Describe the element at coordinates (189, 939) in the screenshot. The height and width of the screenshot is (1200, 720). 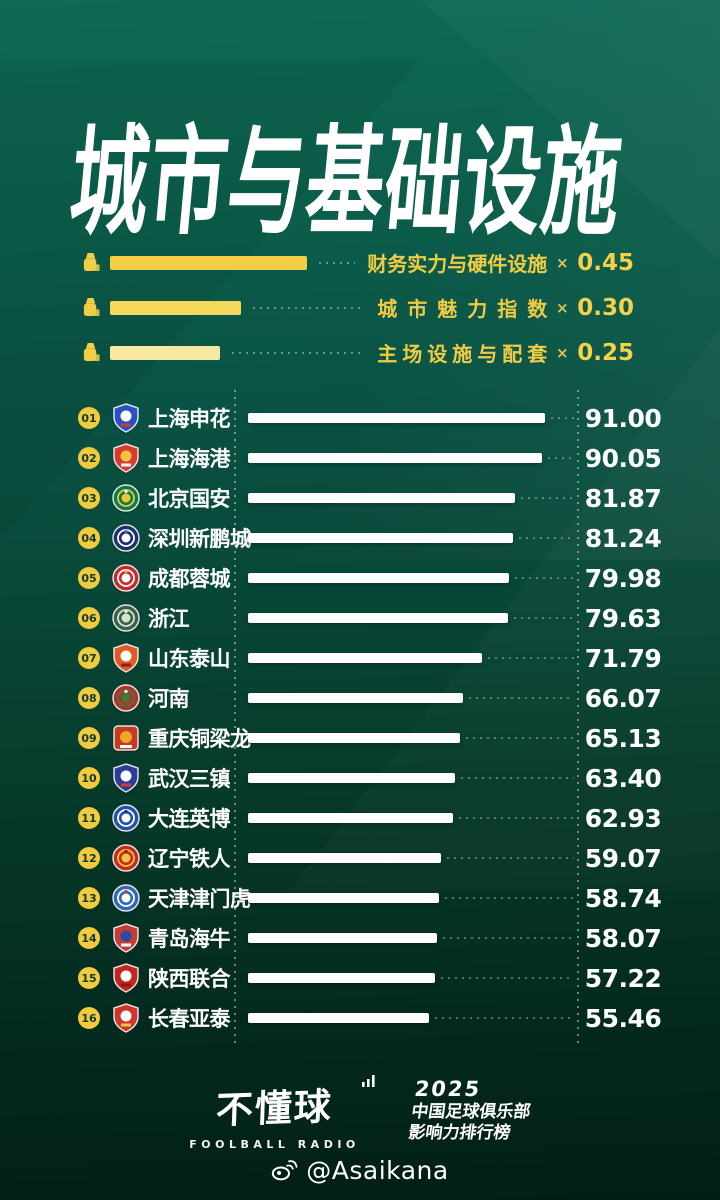
I see `team-name: 青岛海牛` at that location.